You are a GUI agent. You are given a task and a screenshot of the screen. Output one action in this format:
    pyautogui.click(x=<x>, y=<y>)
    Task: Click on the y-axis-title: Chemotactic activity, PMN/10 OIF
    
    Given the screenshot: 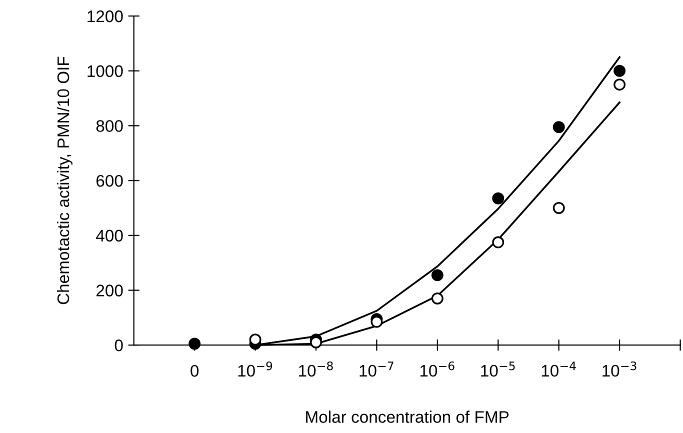 What is the action you would take?
    pyautogui.click(x=64, y=180)
    